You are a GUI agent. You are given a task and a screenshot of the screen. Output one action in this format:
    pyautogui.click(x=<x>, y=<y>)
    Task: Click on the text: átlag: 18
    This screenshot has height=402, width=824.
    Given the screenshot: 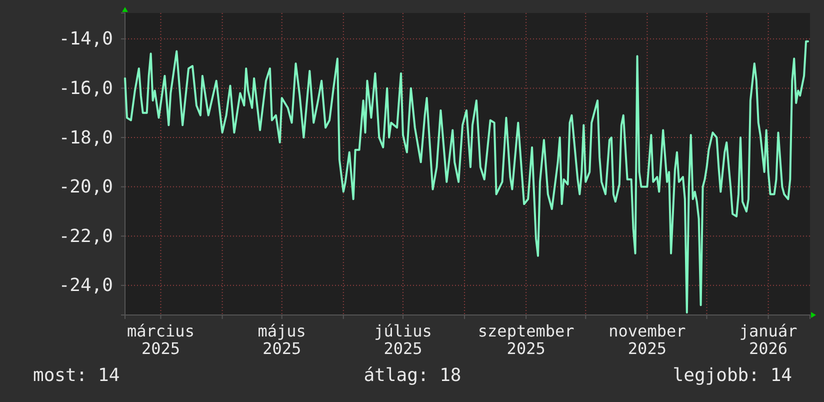 What is the action you would take?
    pyautogui.click(x=413, y=375)
    